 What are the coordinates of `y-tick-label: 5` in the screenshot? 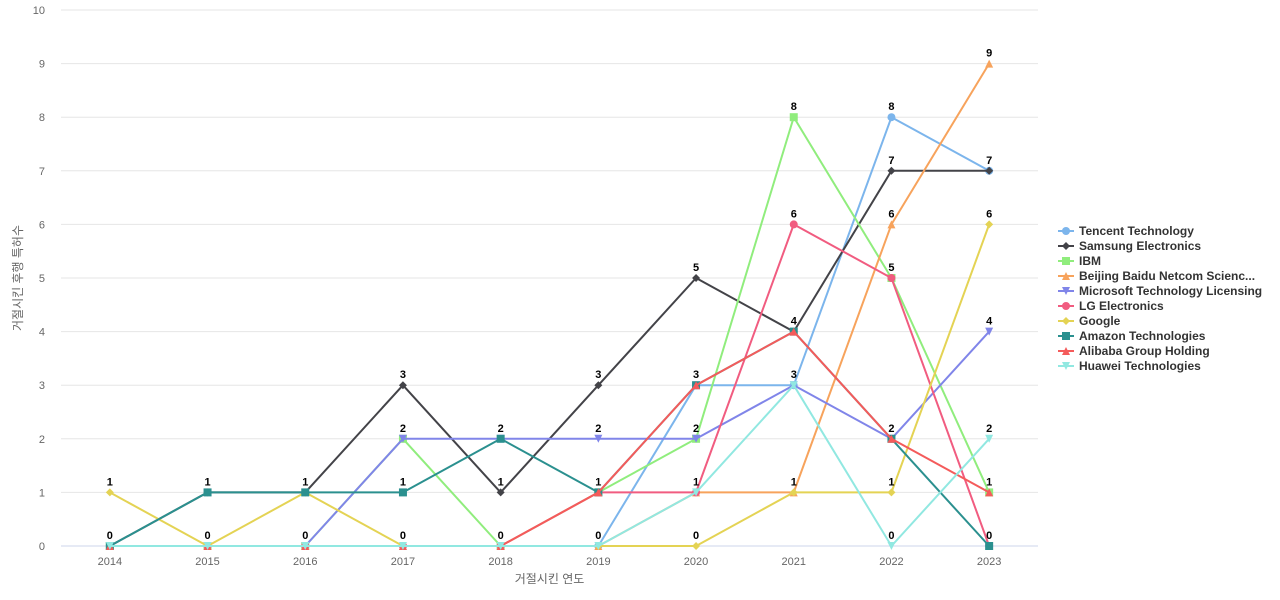 It's located at (42, 279).